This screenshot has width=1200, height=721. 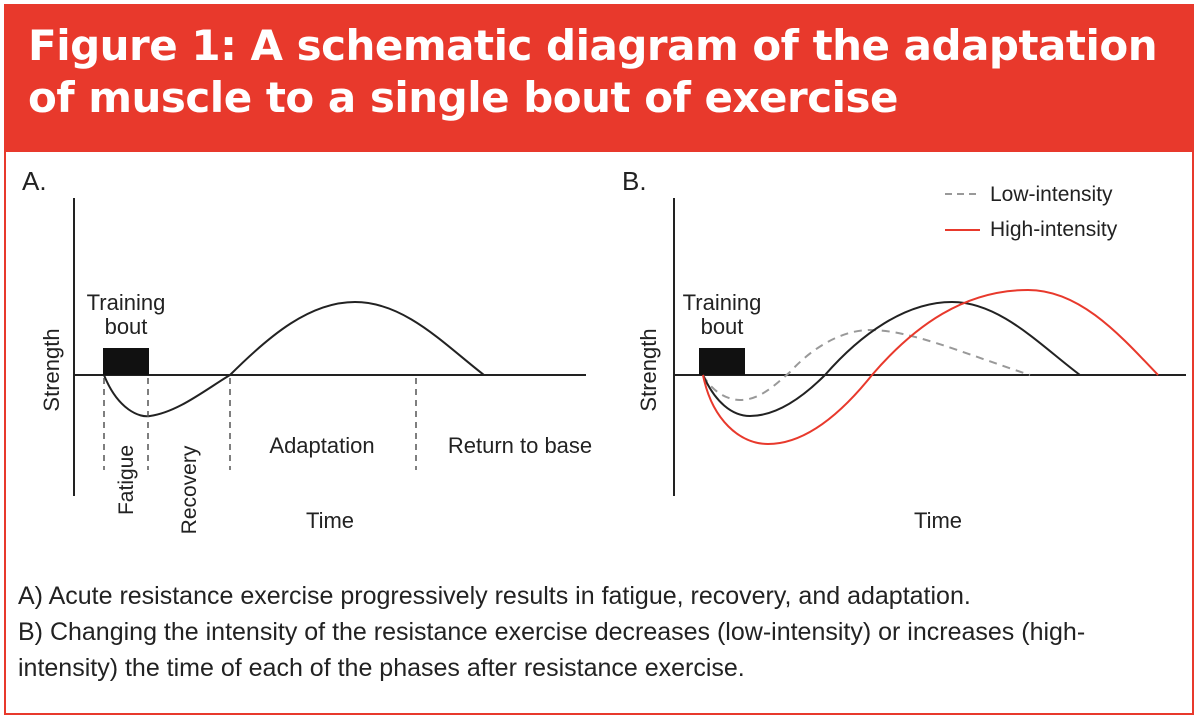 What do you see at coordinates (126, 302) in the screenshot?
I see `panel-a-bout-label-line1: Training` at bounding box center [126, 302].